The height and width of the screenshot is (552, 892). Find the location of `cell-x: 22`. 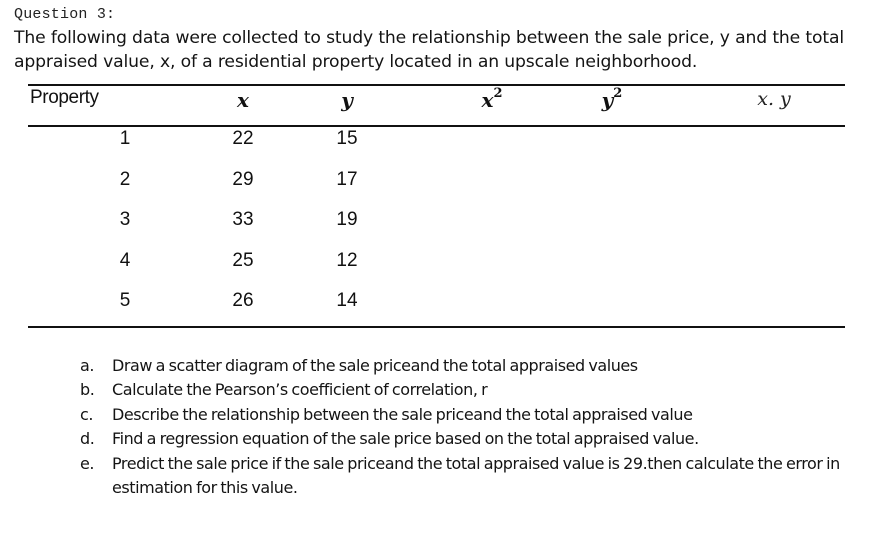

cell-x: 22 is located at coordinates (243, 138).